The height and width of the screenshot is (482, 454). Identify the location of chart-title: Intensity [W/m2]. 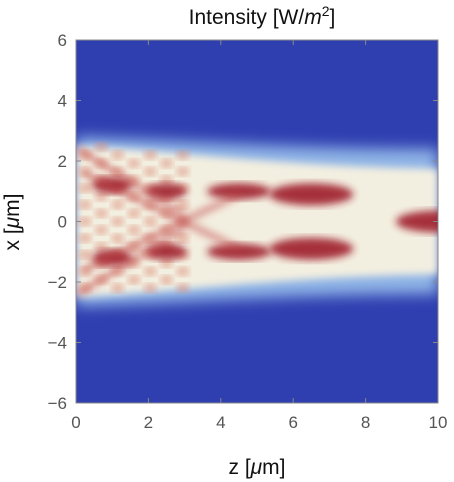
(262, 16).